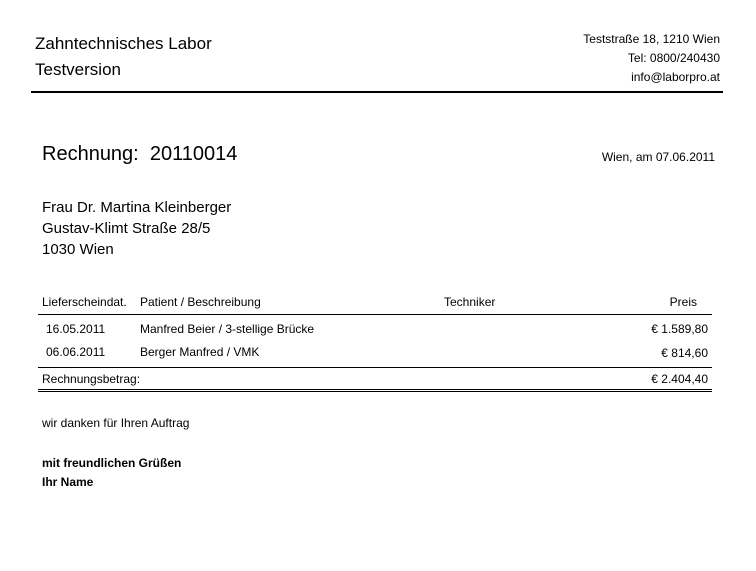 The height and width of the screenshot is (571, 756). I want to click on recipient-street: Gustav-Klimt Straße 28/5, so click(126, 228).